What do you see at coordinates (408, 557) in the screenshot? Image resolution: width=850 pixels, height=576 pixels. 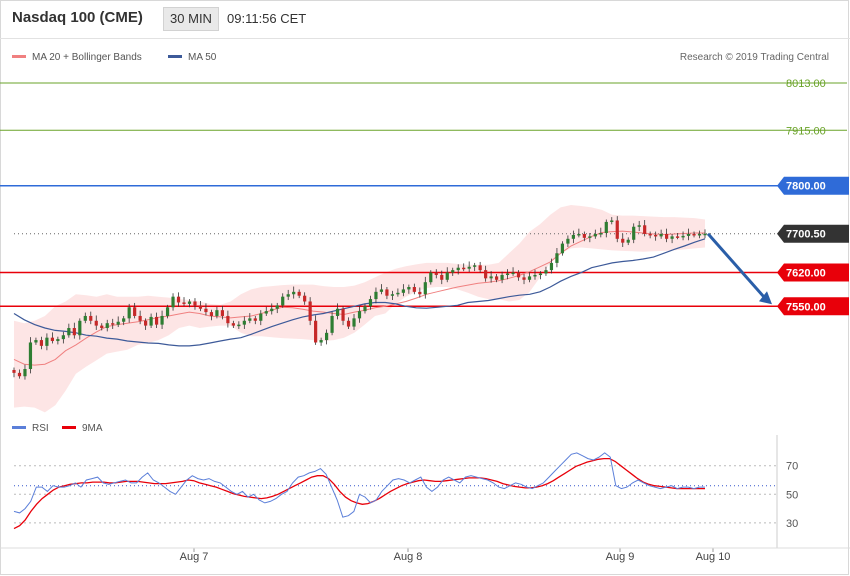 I see `date-label-1: Aug 8` at bounding box center [408, 557].